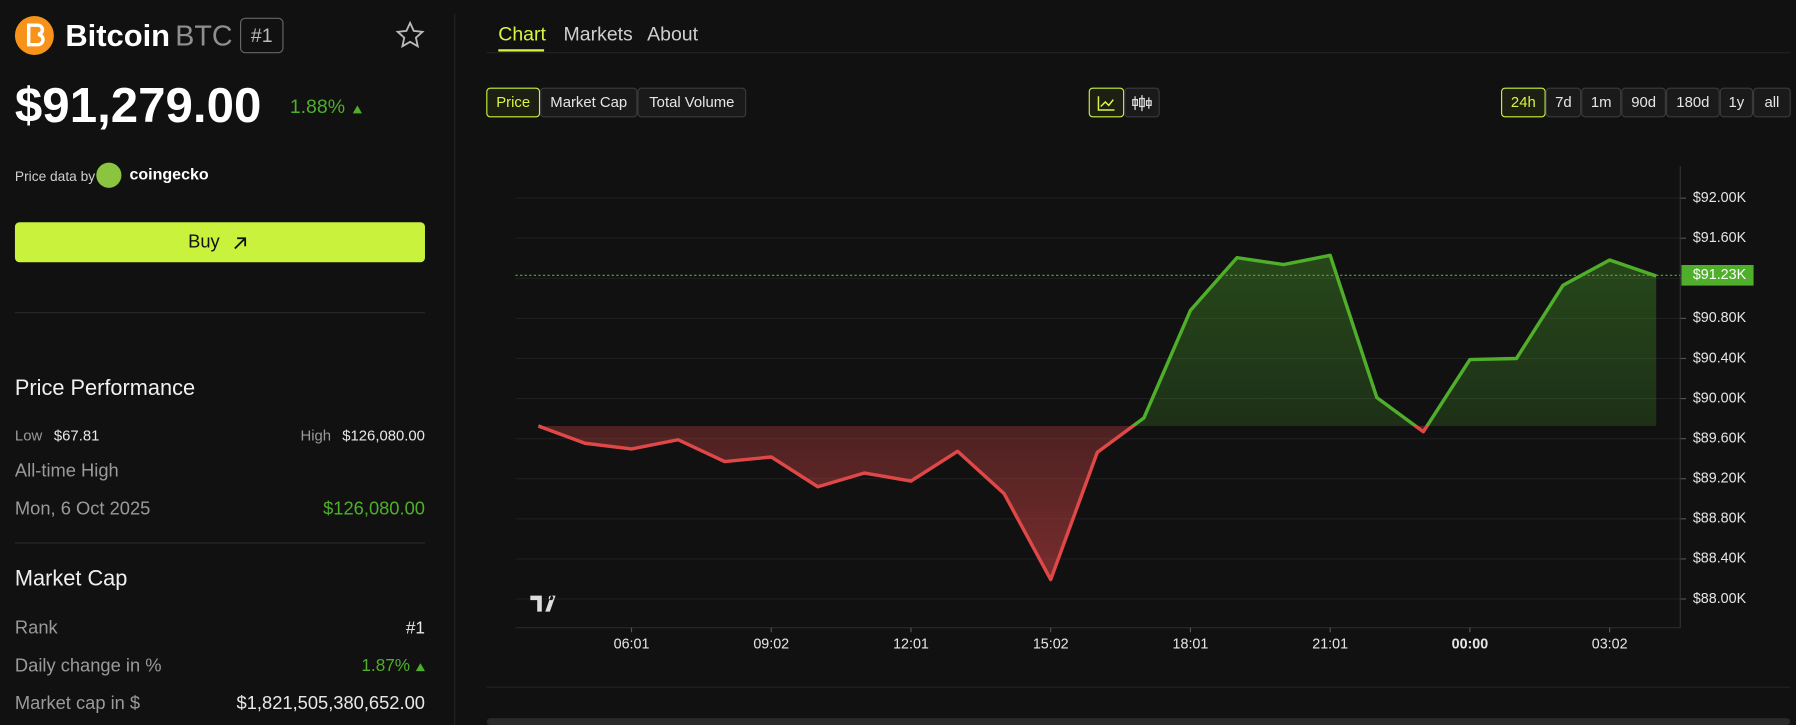  I want to click on tab: About, so click(672, 35).